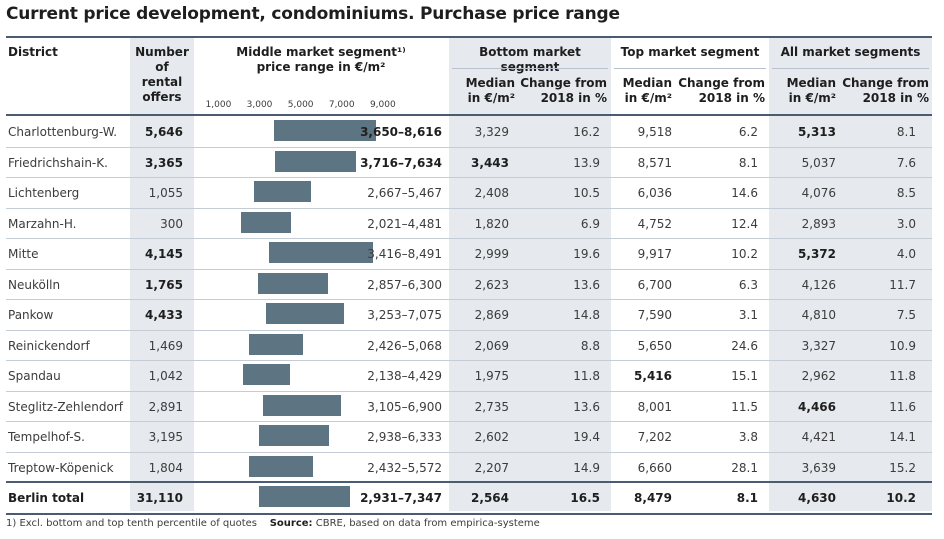  Describe the element at coordinates (586, 315) in the screenshot. I see `cell-bottom-change: 14.8` at that location.